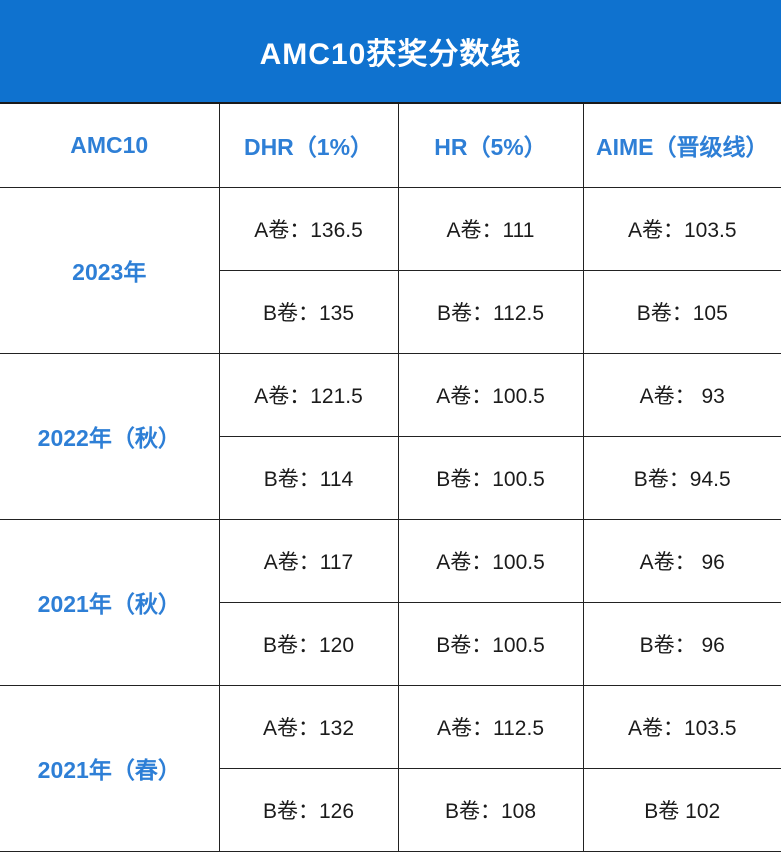 Image resolution: width=781 pixels, height=852 pixels. What do you see at coordinates (681, 311) in the screenshot?
I see `aime-score-cell: B卷：105` at bounding box center [681, 311].